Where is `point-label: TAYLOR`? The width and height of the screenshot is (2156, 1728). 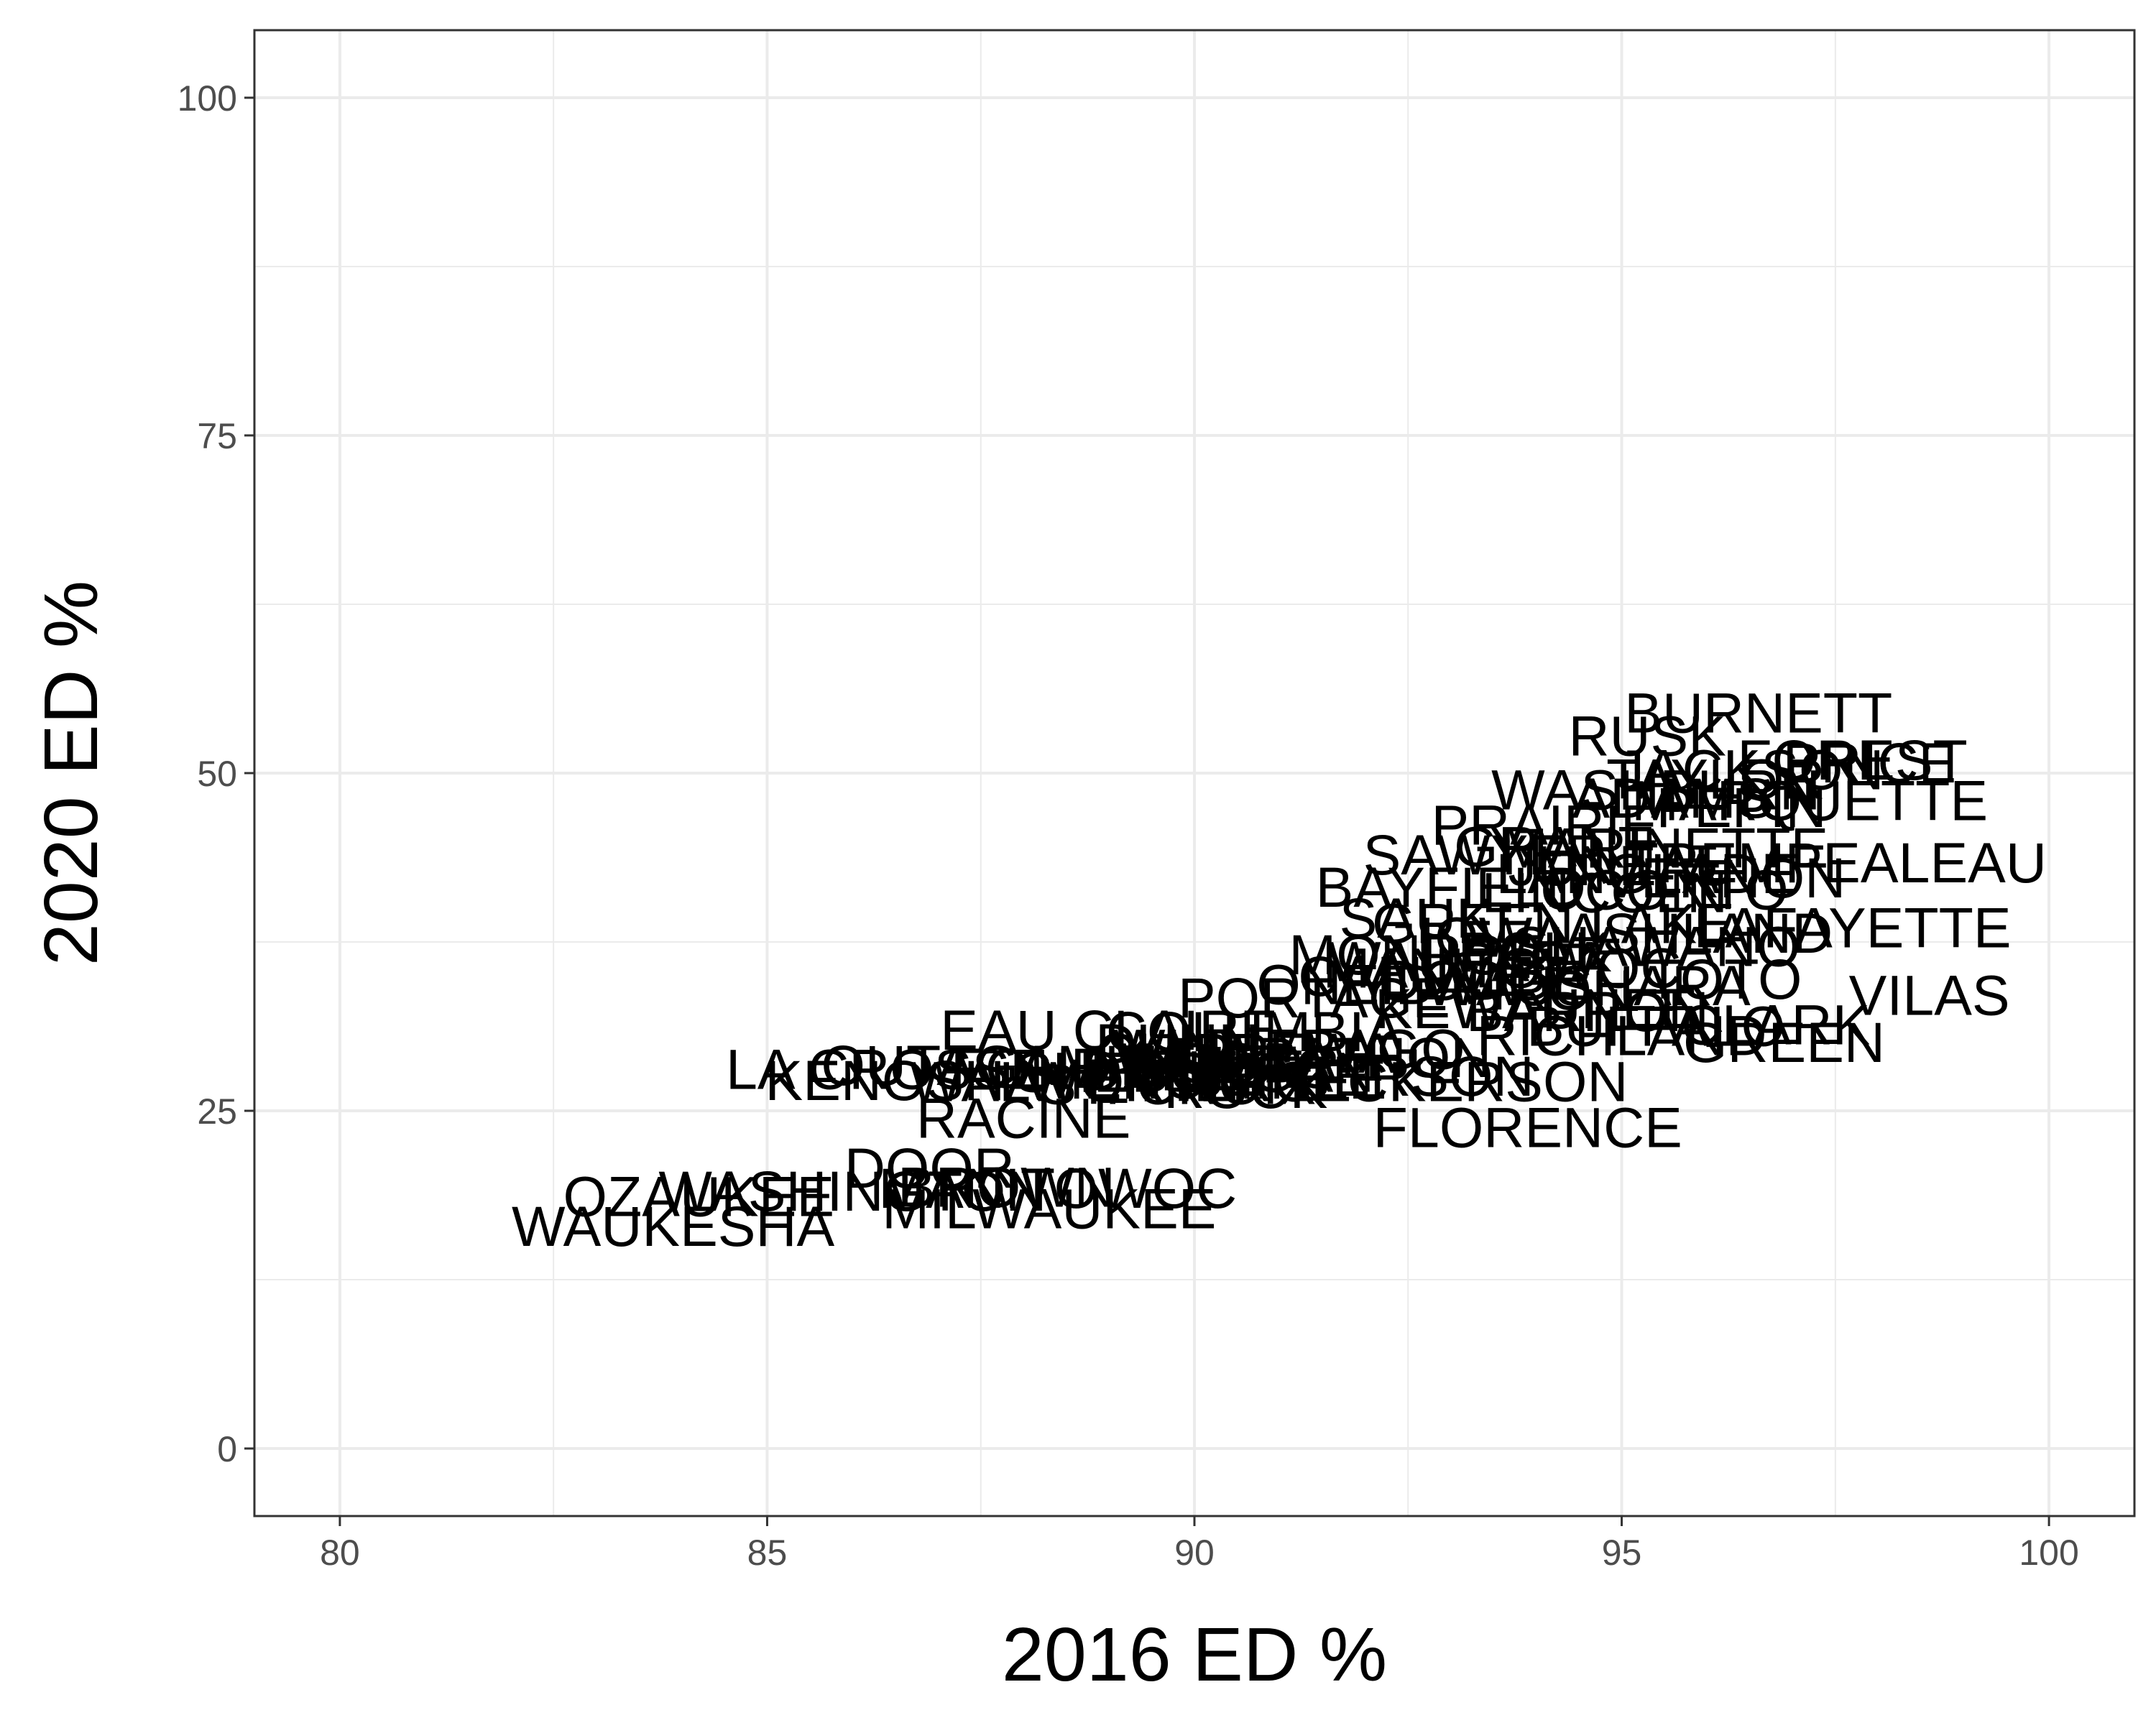
point-label: TAYLOR is located at coordinates (1715, 779).